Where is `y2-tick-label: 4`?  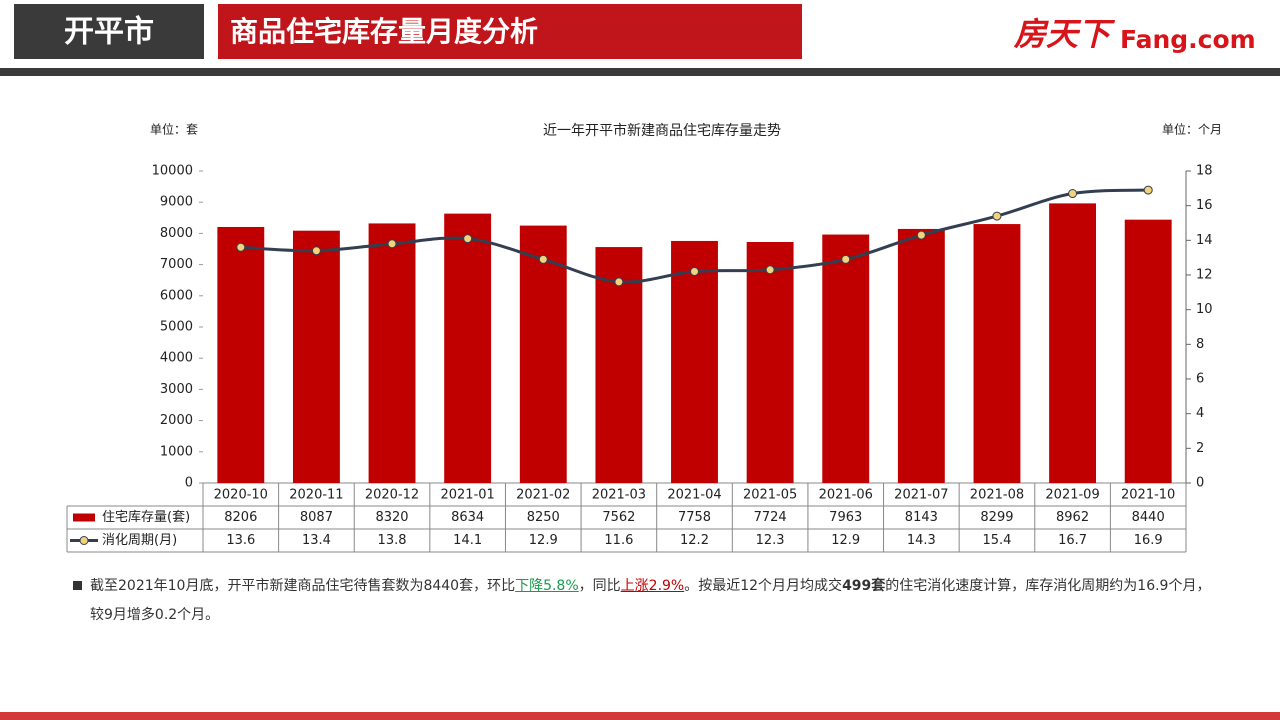
y2-tick-label: 4 is located at coordinates (1200, 413).